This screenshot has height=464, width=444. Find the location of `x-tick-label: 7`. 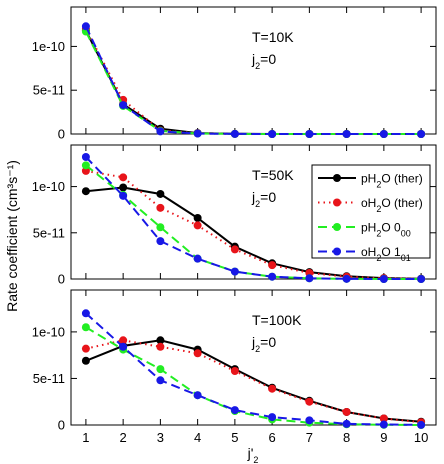

x-tick-label: 7 is located at coordinates (309, 437).